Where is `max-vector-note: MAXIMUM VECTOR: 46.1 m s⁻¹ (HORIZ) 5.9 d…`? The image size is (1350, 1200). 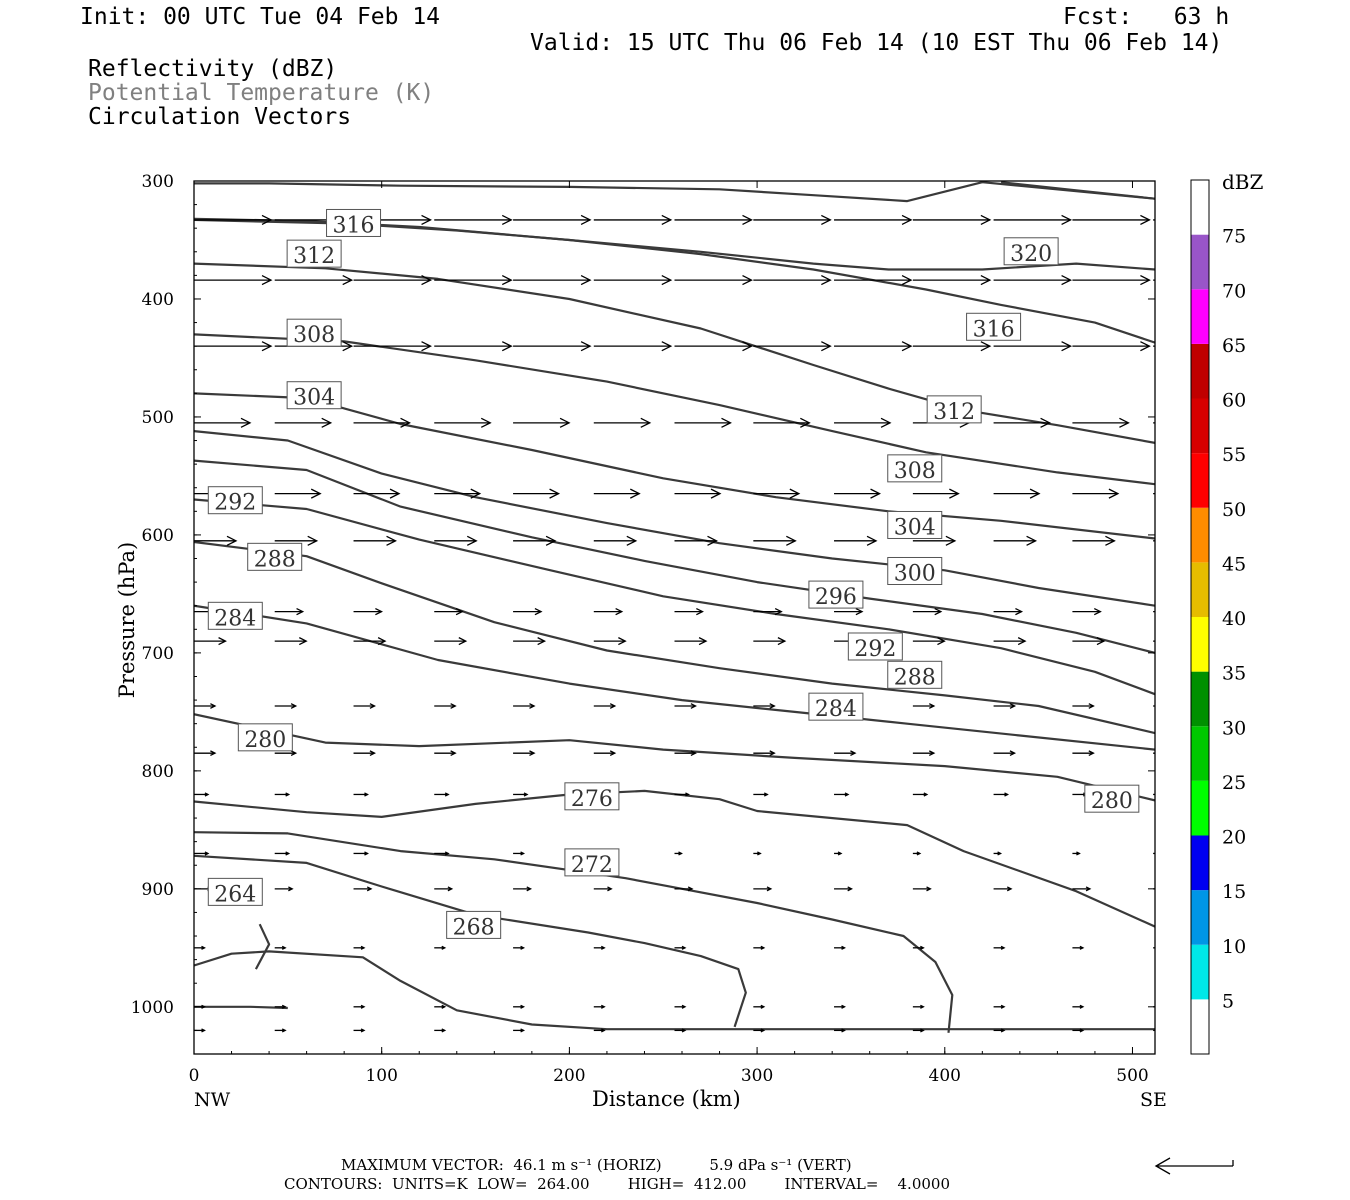 max-vector-note: MAXIMUM VECTOR: 46.1 m s⁻¹ (HORIZ) 5.9 d… is located at coordinates (596, 1165).